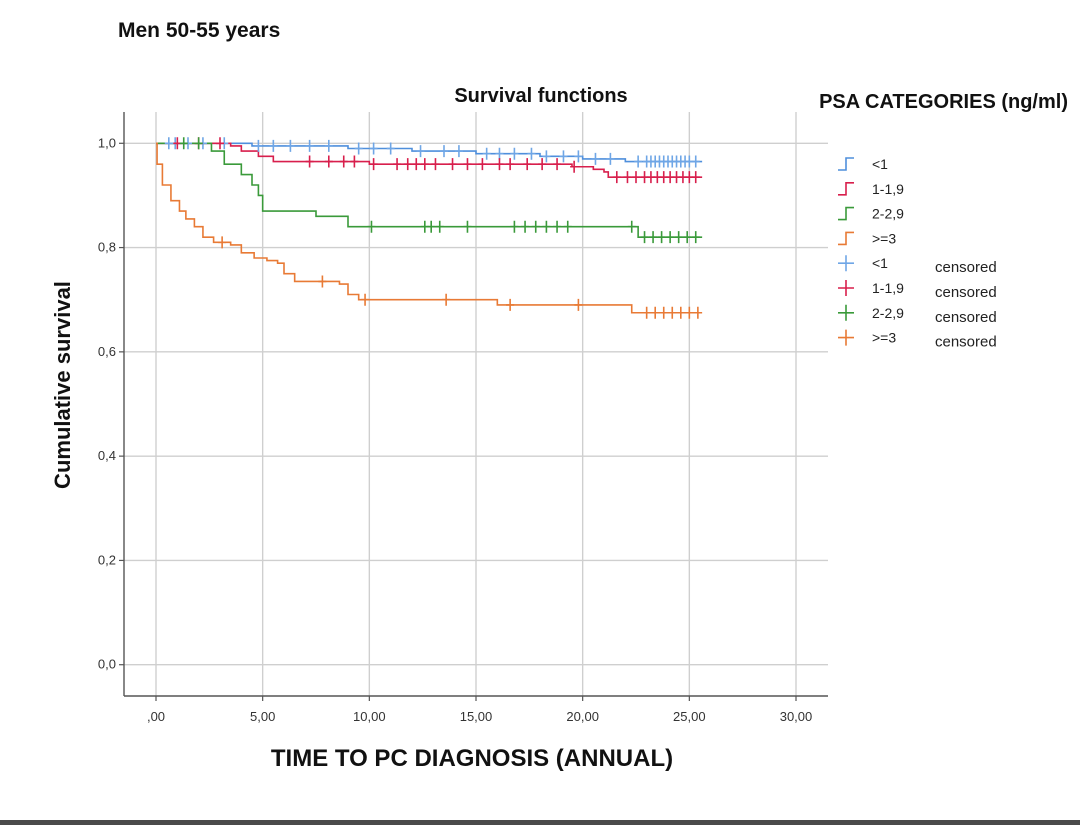  What do you see at coordinates (107, 559) in the screenshot?
I see `y-tick-label: 0,2` at bounding box center [107, 559].